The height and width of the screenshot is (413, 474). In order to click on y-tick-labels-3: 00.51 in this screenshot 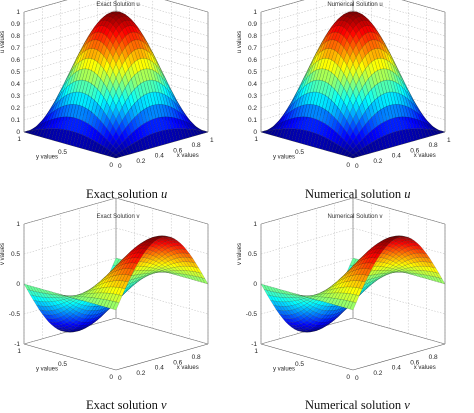, I will do `click(302, 364)`.